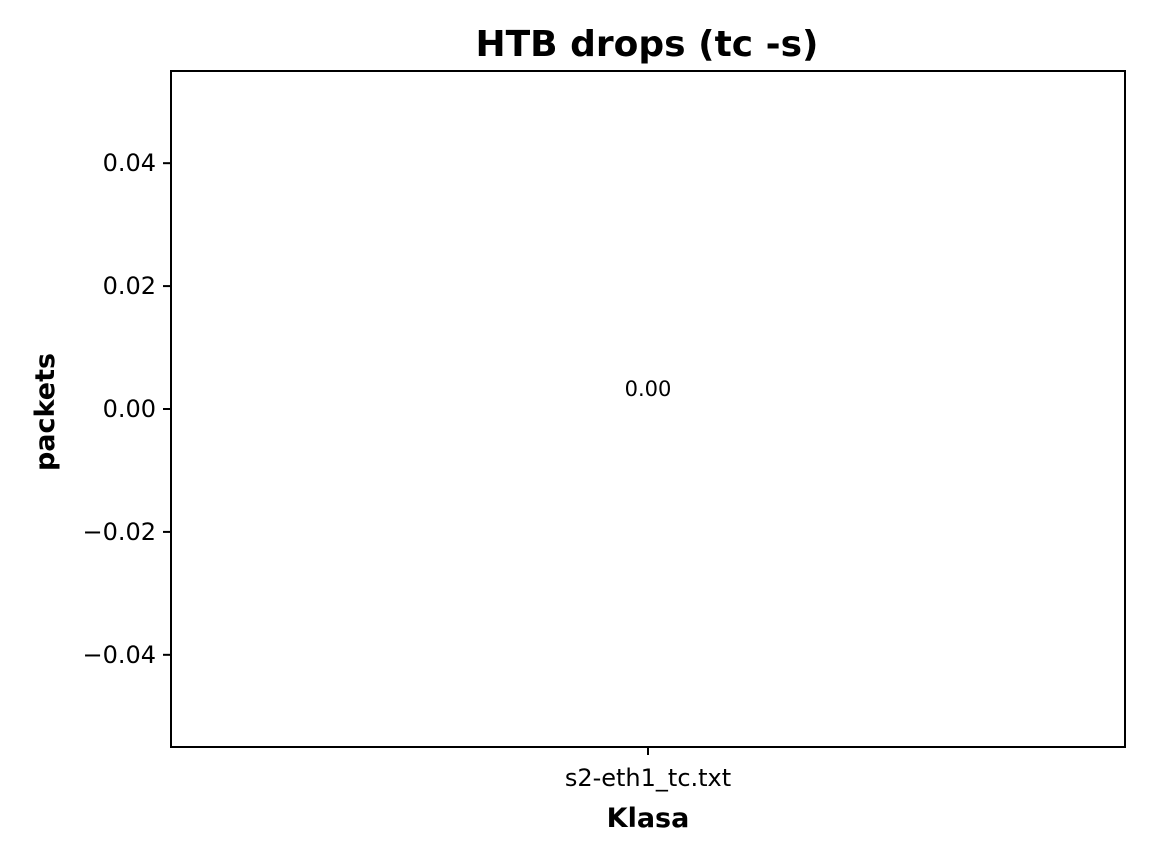 This screenshot has width=1152, height=864. Describe the element at coordinates (119, 655) in the screenshot. I see `y-tick-label: −0.04` at that location.